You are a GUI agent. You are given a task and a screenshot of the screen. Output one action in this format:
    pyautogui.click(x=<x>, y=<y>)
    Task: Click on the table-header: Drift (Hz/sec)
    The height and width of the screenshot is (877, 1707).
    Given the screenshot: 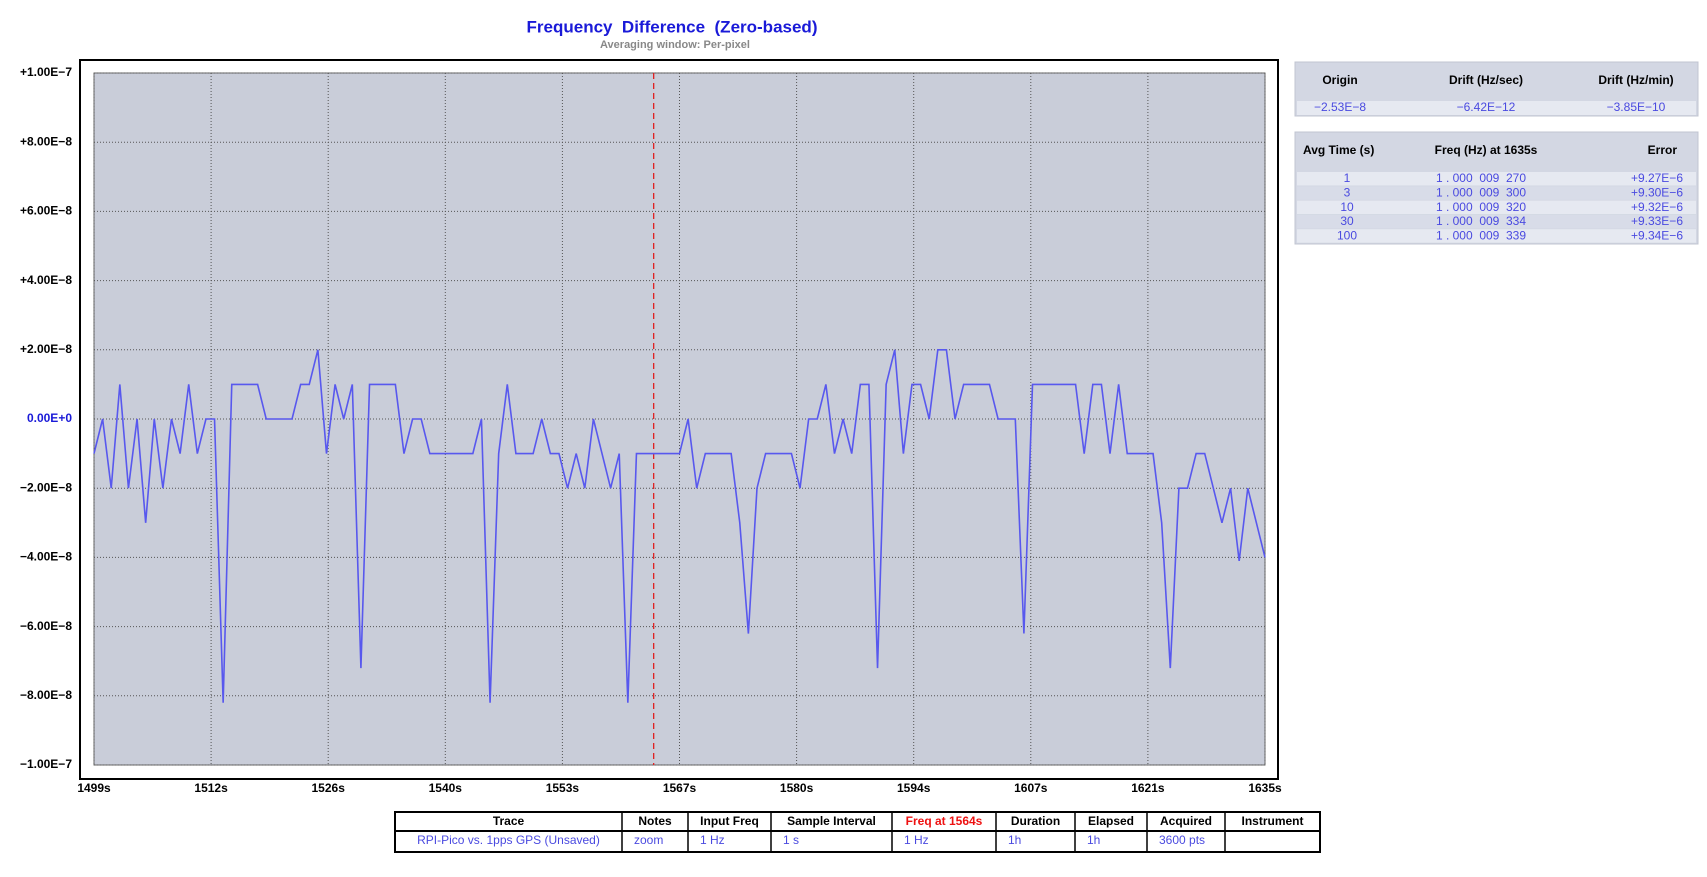 What is the action you would take?
    pyautogui.click(x=1486, y=80)
    